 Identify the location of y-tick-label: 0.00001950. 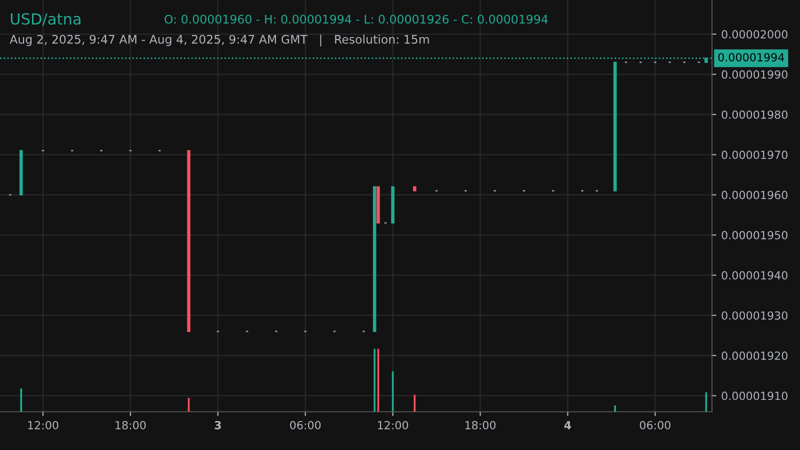
(755, 235).